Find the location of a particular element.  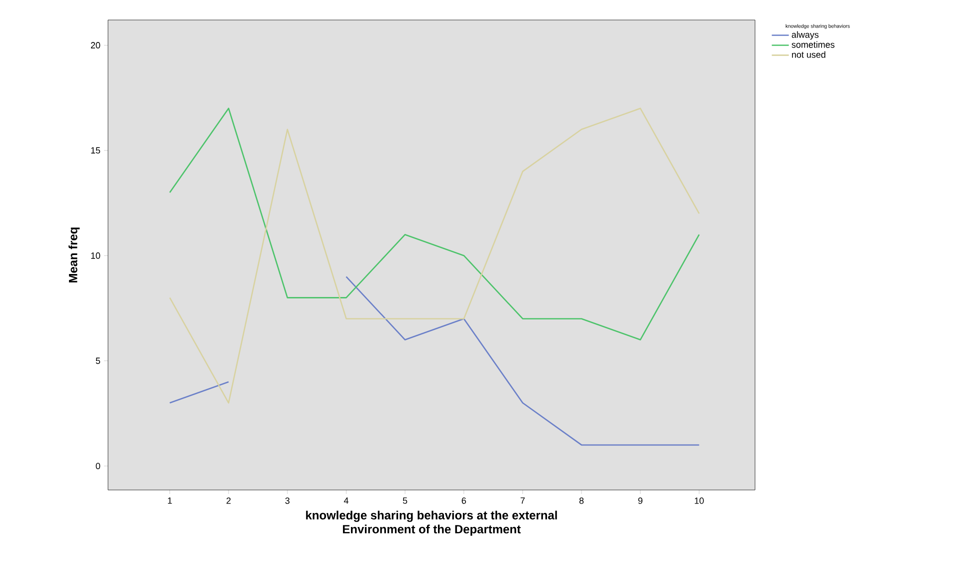

legend-label: not used is located at coordinates (809, 54).